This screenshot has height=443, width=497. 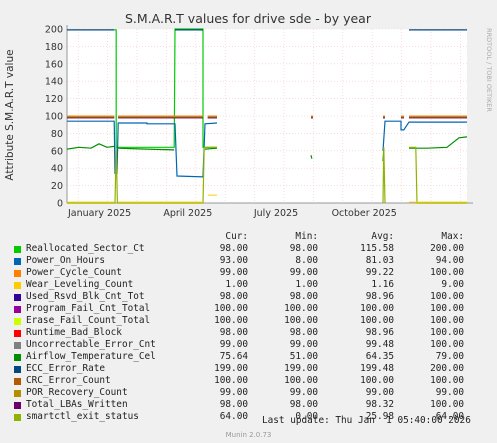 I want to click on legend-cur: 99.00, so click(x=233, y=272).